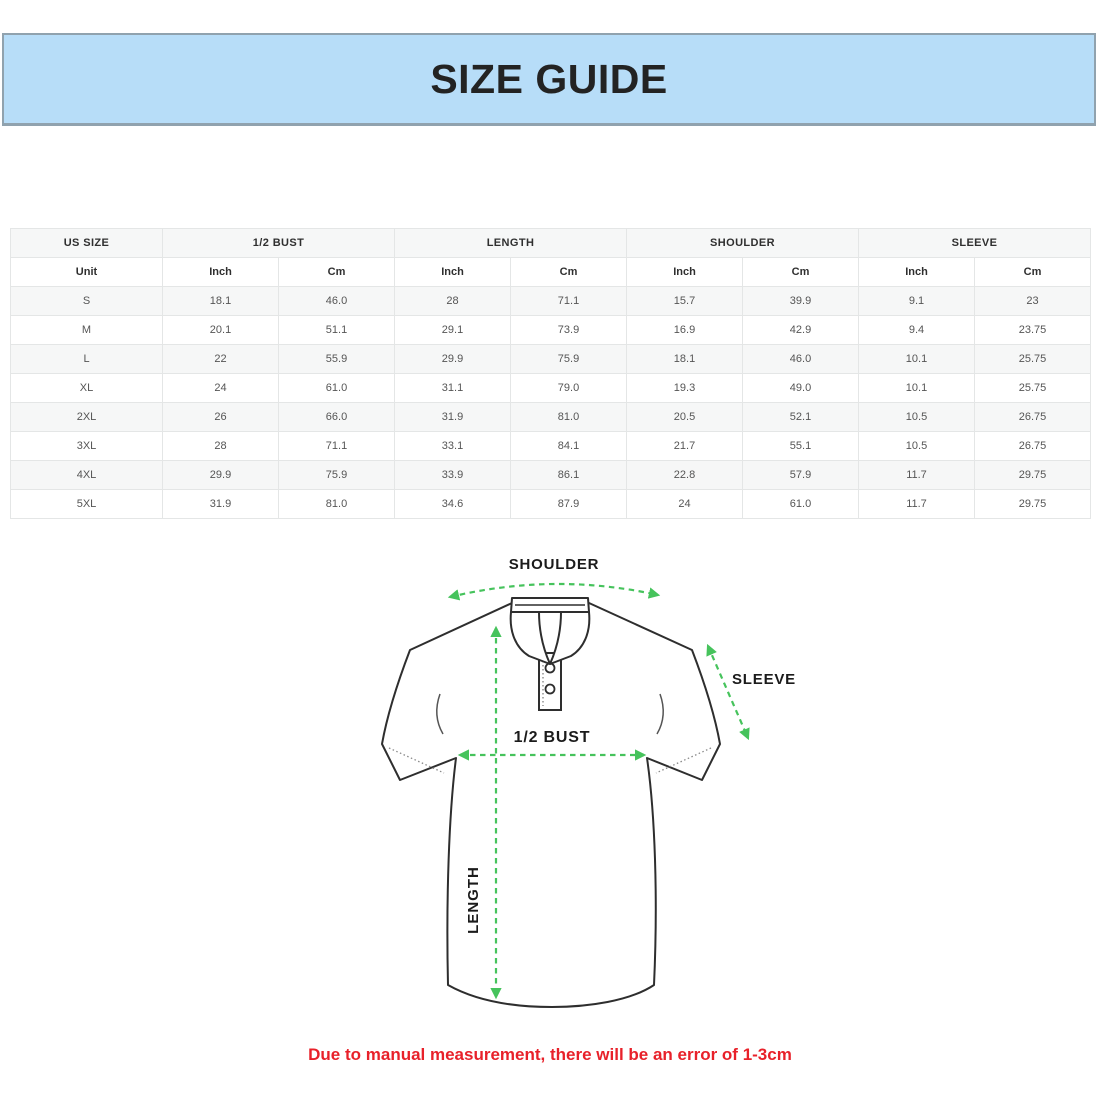  I want to click on size-cell: 66.0, so click(336, 417).